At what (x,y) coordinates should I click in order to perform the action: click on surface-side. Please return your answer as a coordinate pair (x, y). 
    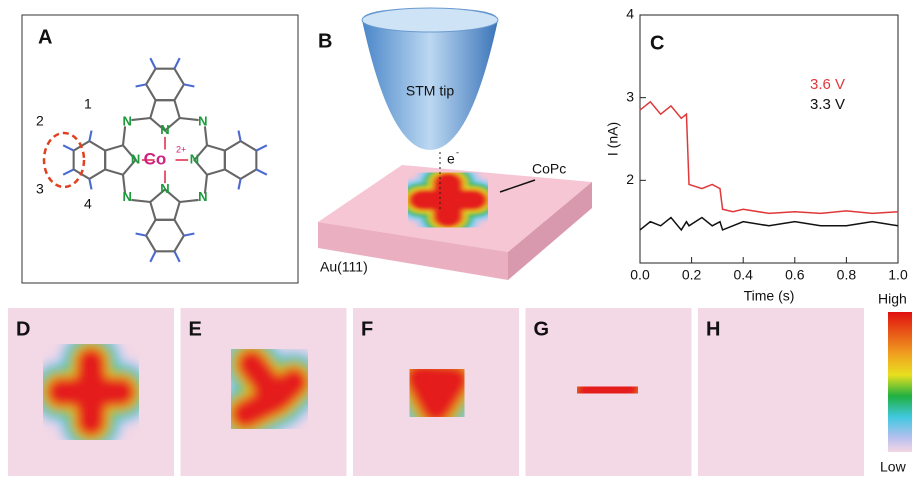
    Looking at the image, I should click on (550, 231).